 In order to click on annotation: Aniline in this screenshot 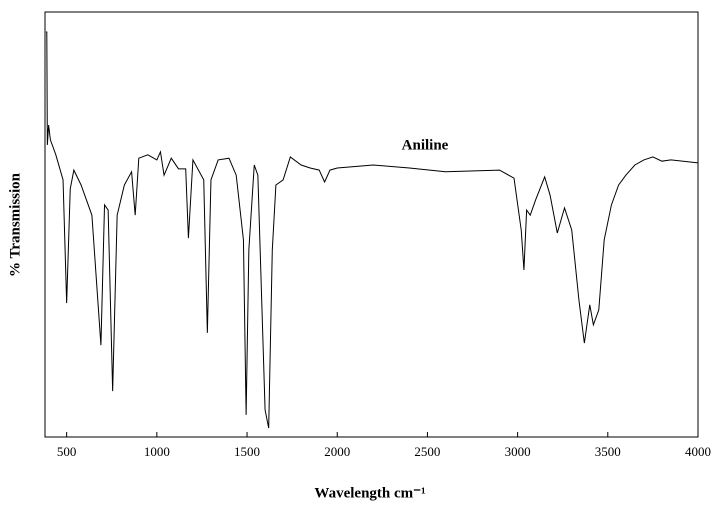, I will do `click(425, 145)`.